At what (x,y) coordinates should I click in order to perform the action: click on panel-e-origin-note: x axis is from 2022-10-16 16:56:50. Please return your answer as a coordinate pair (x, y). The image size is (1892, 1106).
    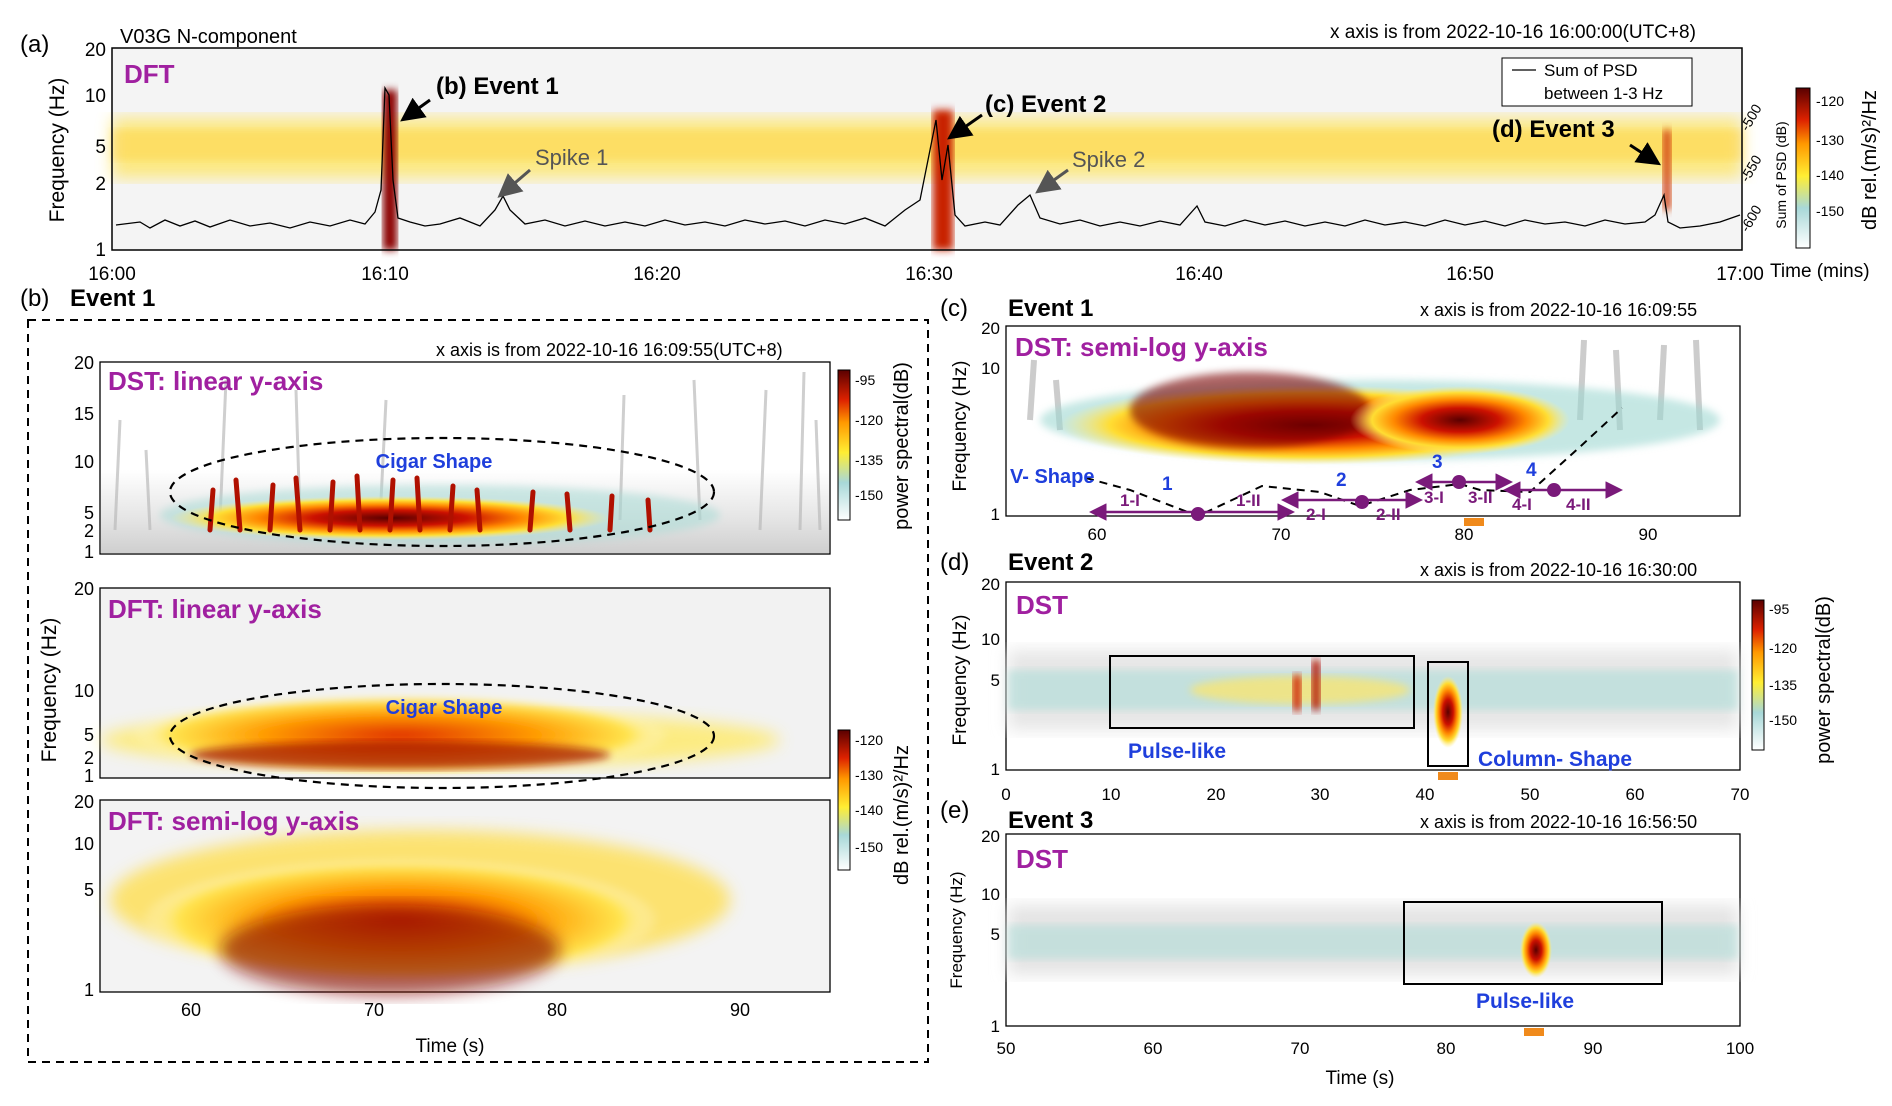
    Looking at the image, I should click on (1558, 822).